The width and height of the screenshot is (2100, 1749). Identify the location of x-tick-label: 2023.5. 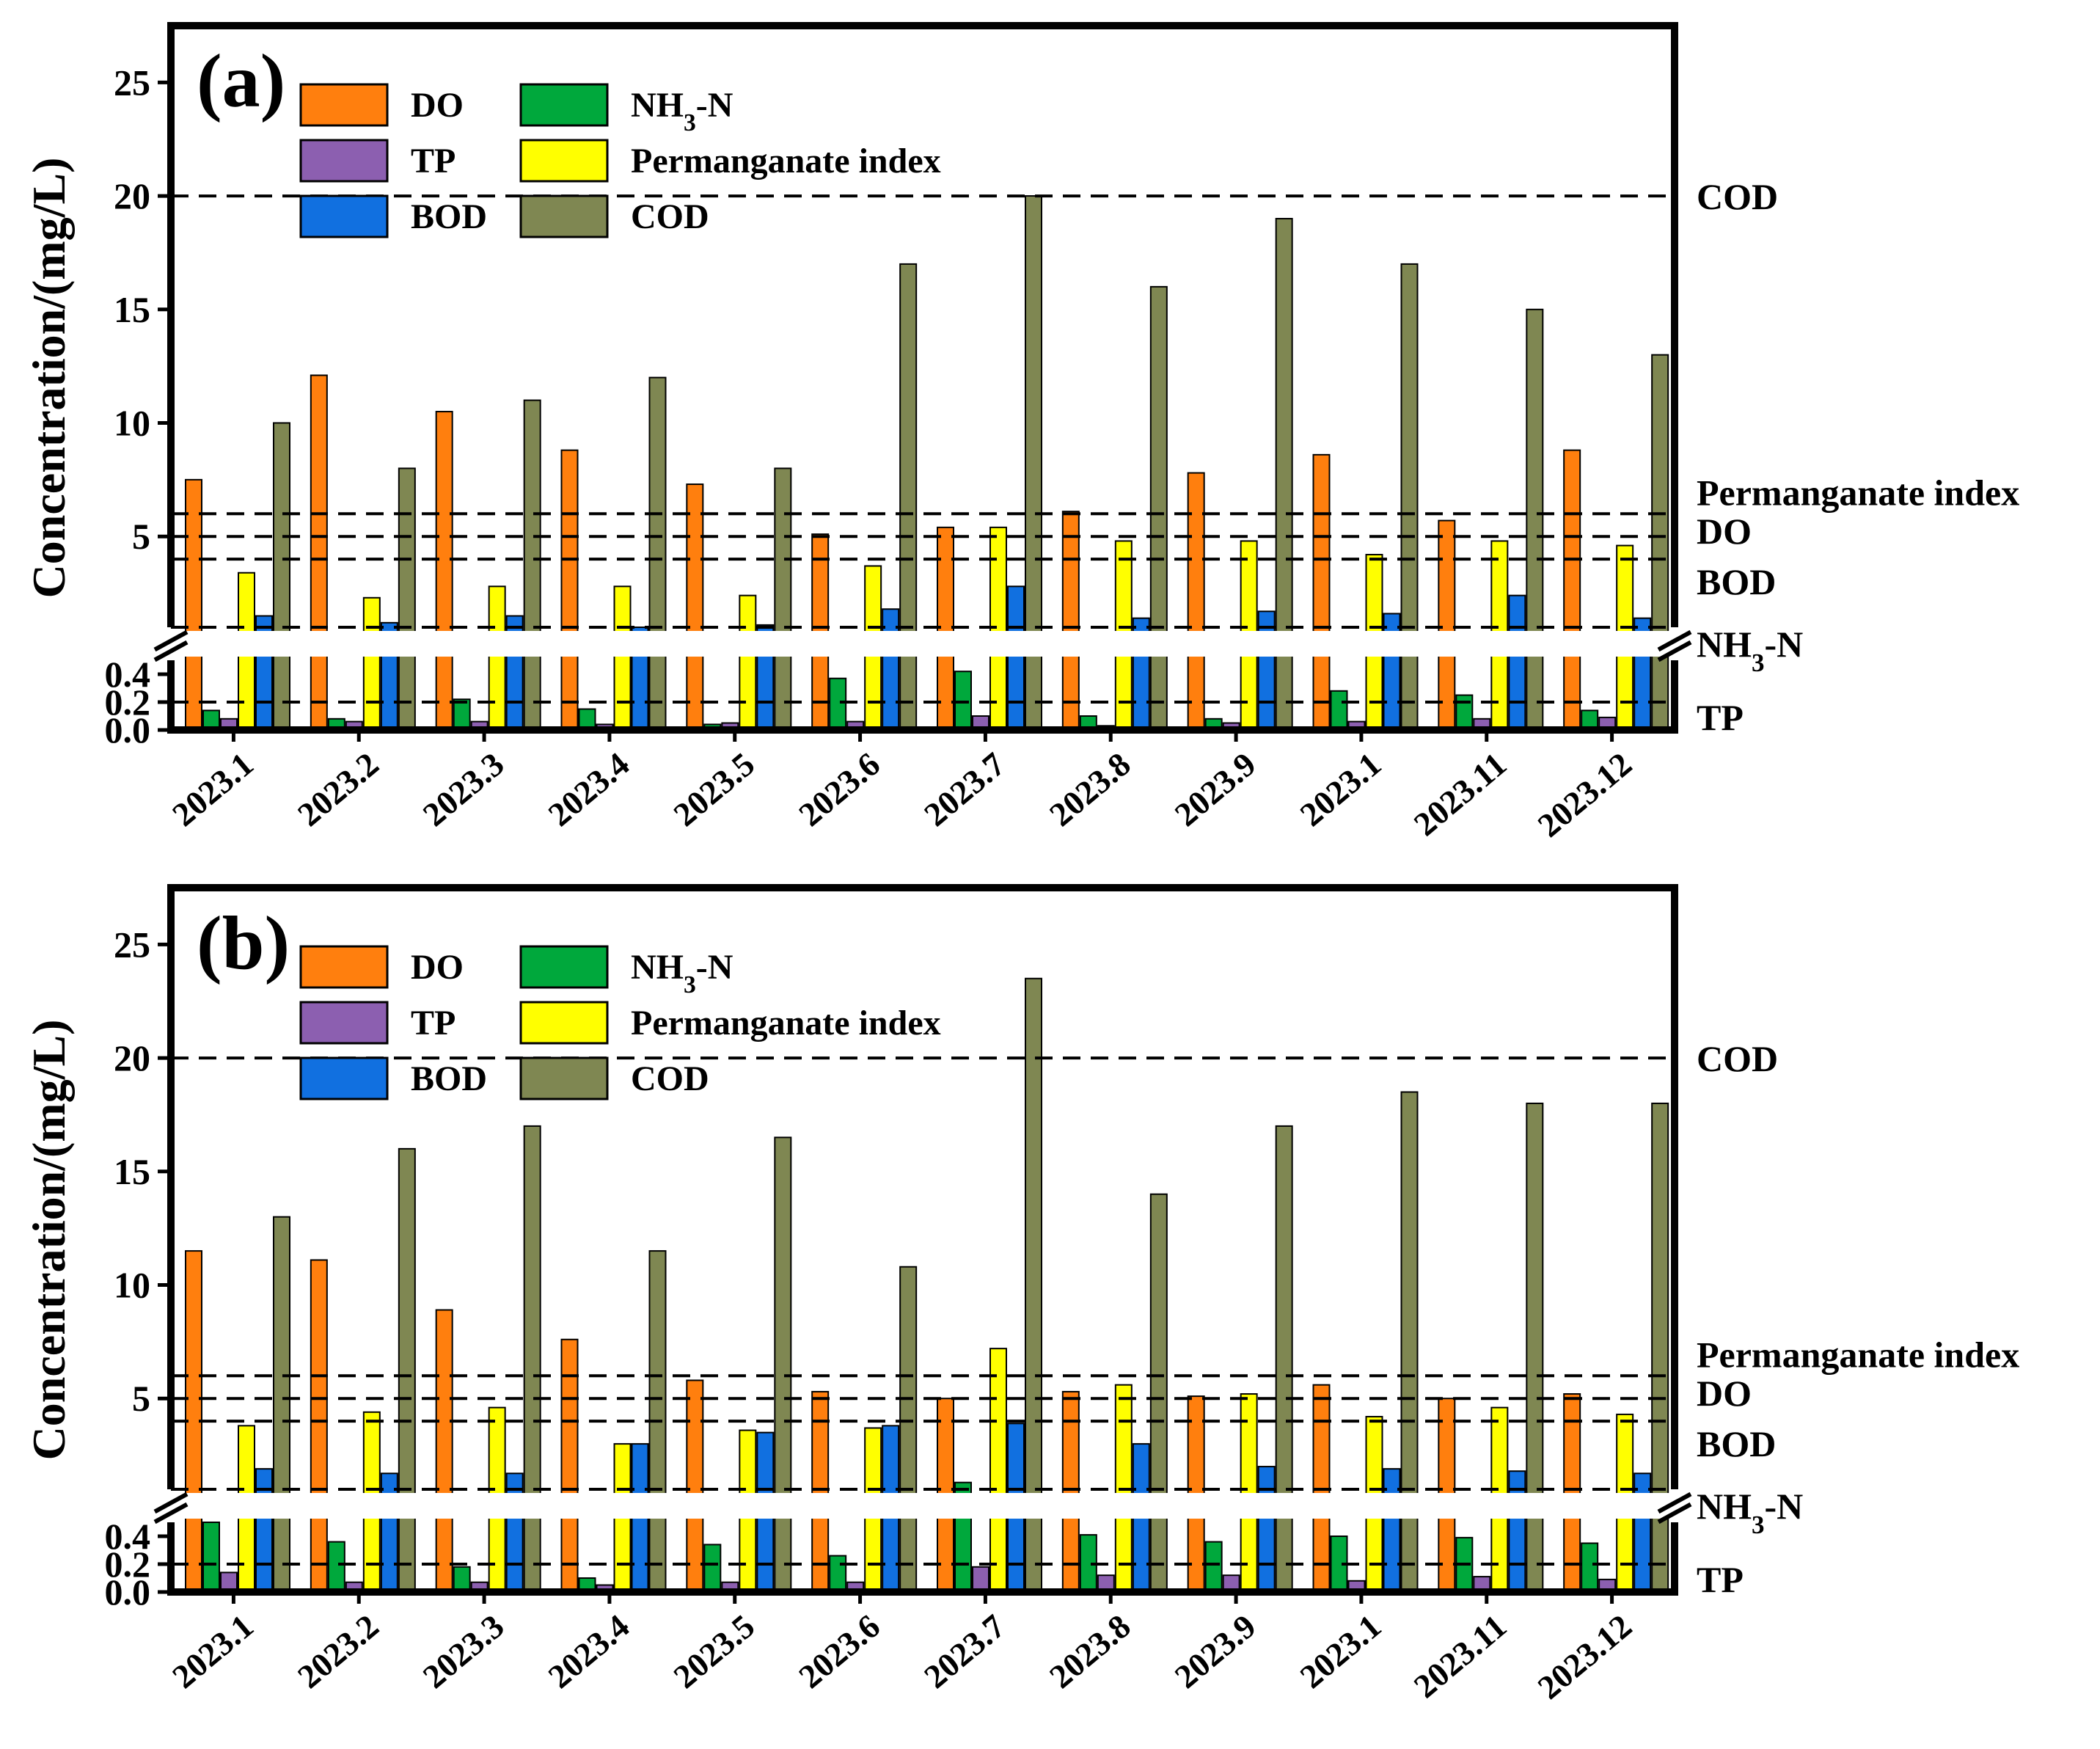
(713, 1651).